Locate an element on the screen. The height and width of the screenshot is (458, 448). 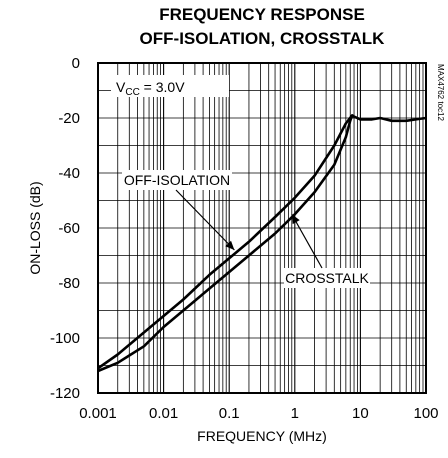
crosstalk-label: CROSSTALK is located at coordinates (327, 278).